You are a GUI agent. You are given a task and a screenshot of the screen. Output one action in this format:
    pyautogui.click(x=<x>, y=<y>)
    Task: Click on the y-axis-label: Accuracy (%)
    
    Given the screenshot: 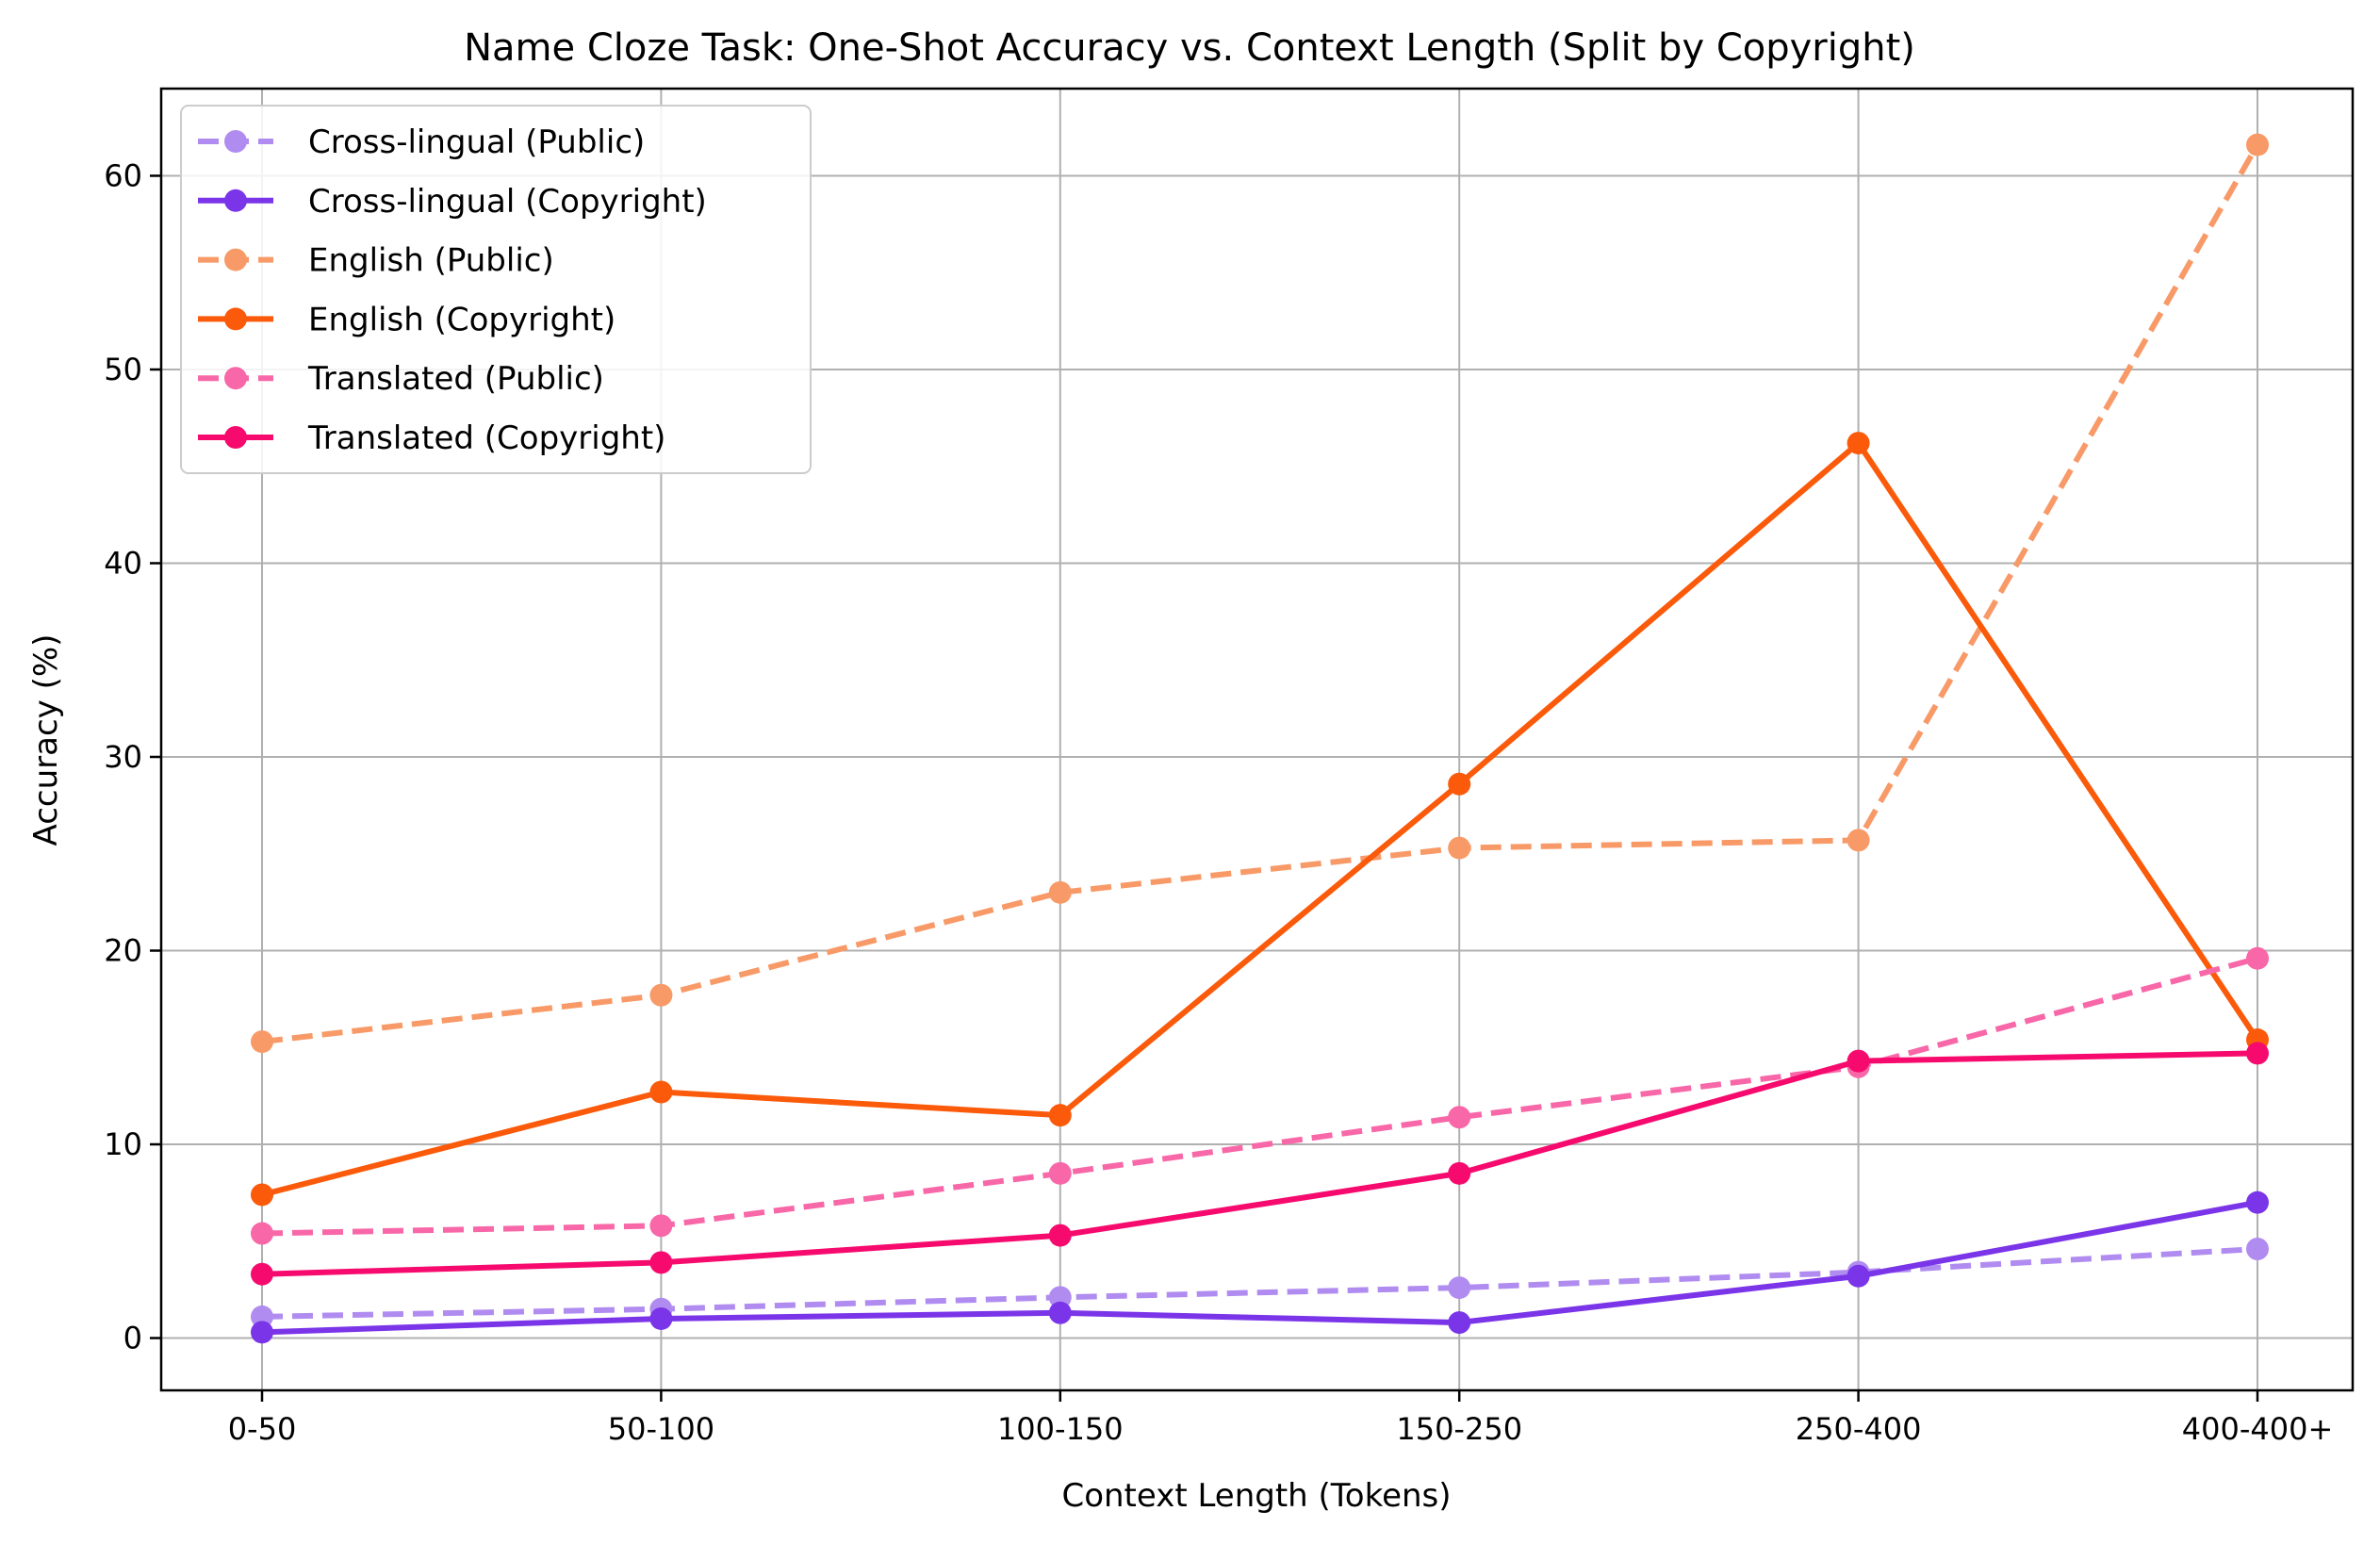 What is the action you would take?
    pyautogui.click(x=46, y=740)
    